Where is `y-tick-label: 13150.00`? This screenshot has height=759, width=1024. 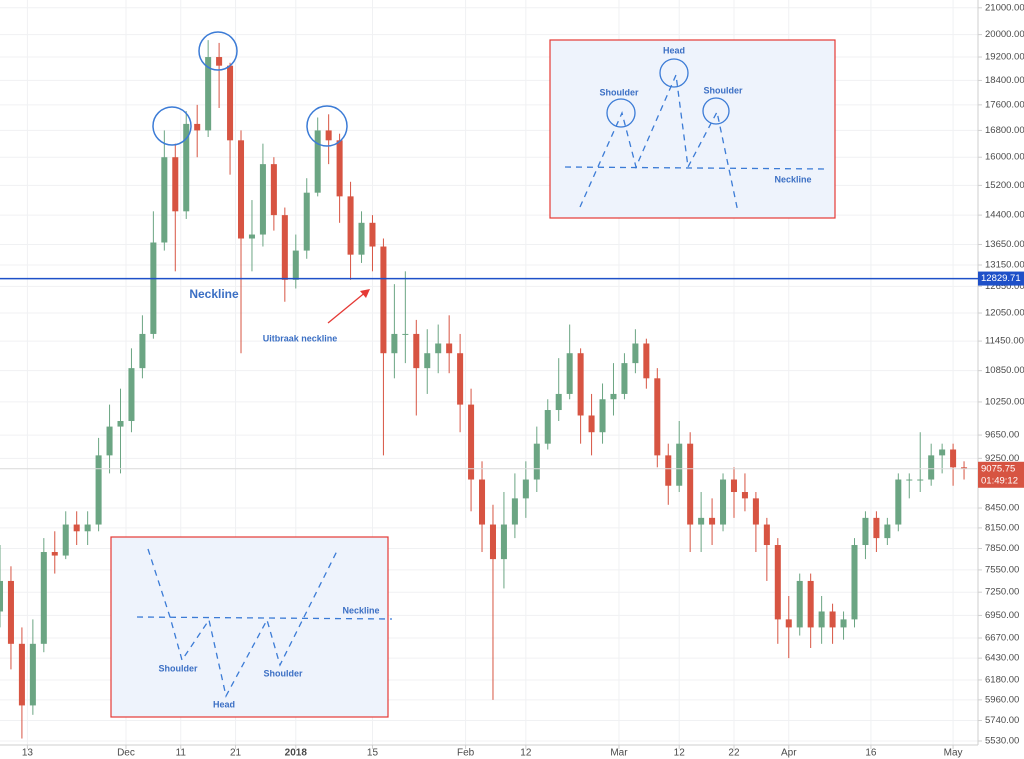
y-tick-label: 13150.00 is located at coordinates (1004, 265).